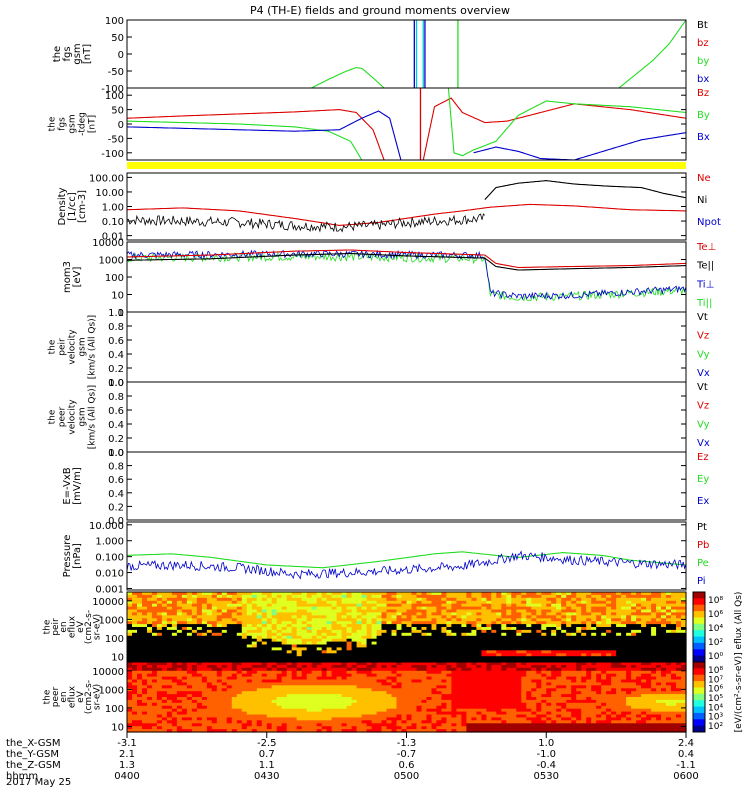 This screenshot has height=800, width=750. What do you see at coordinates (72, 277) in the screenshot?
I see `y-axis-label: mom3 [eV]` at bounding box center [72, 277].